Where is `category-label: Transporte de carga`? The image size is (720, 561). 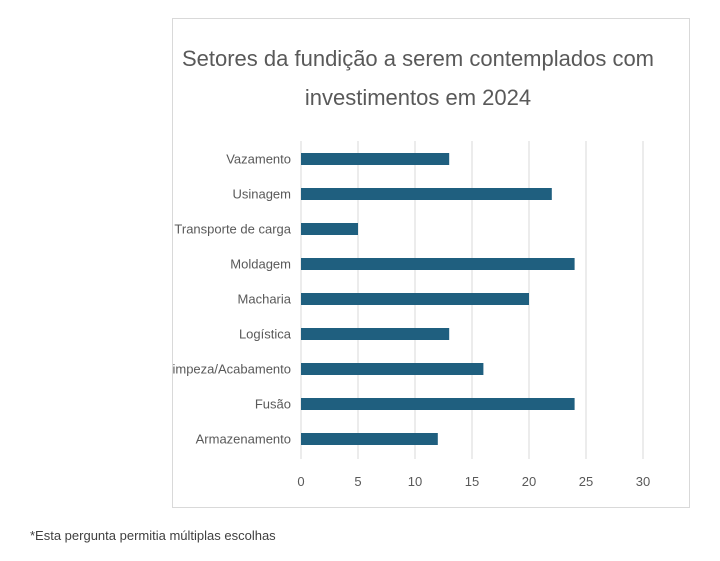
category-label: Transporte de carga is located at coordinates (232, 229).